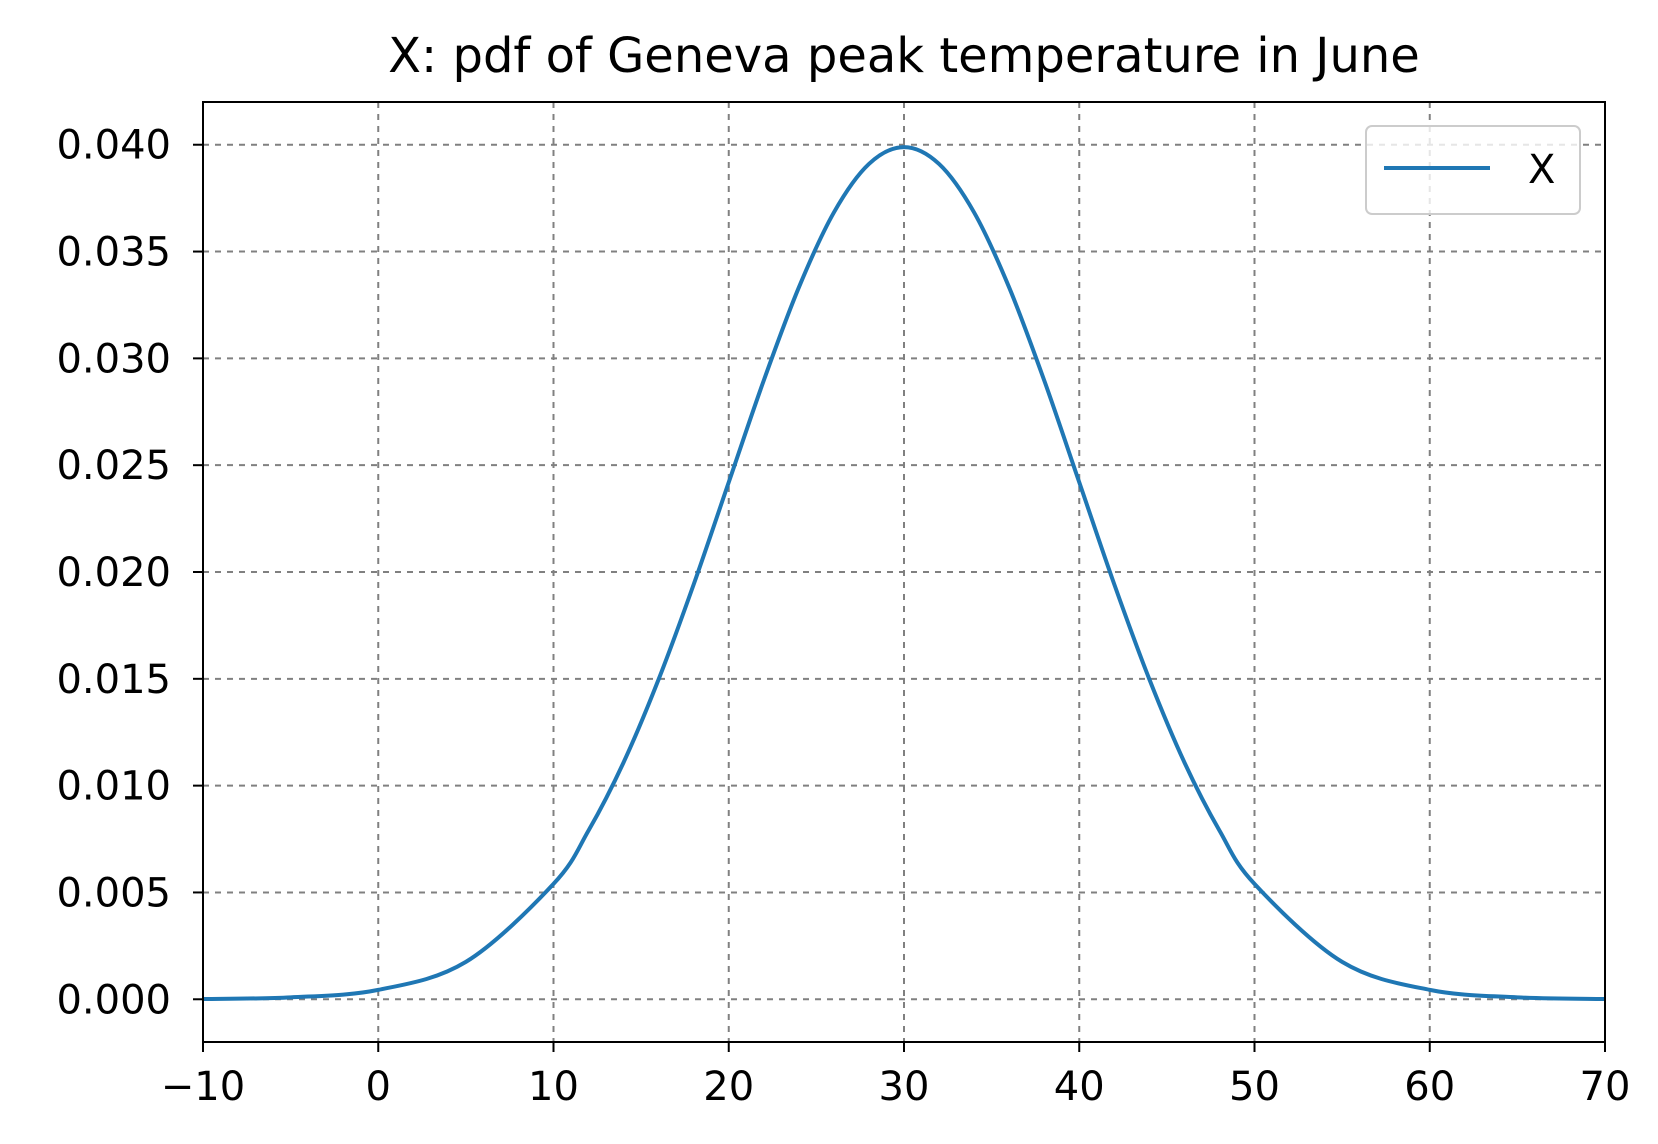  I want to click on legend: X, so click(1473, 170).